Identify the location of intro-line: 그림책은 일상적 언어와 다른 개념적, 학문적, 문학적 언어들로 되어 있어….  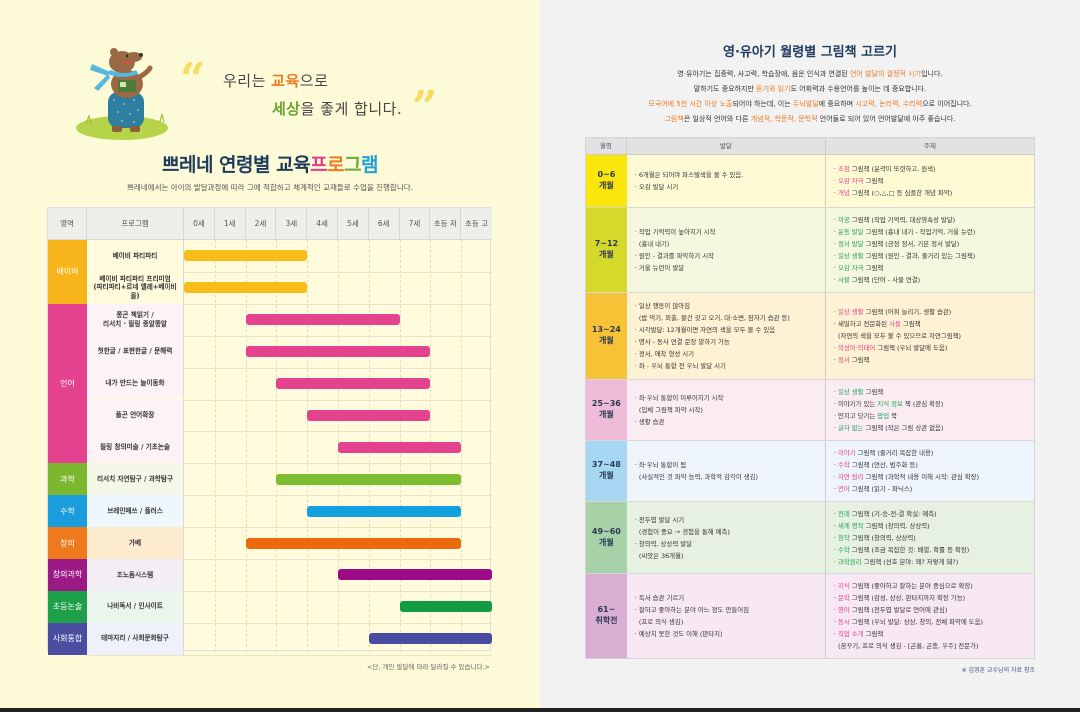
(810, 119).